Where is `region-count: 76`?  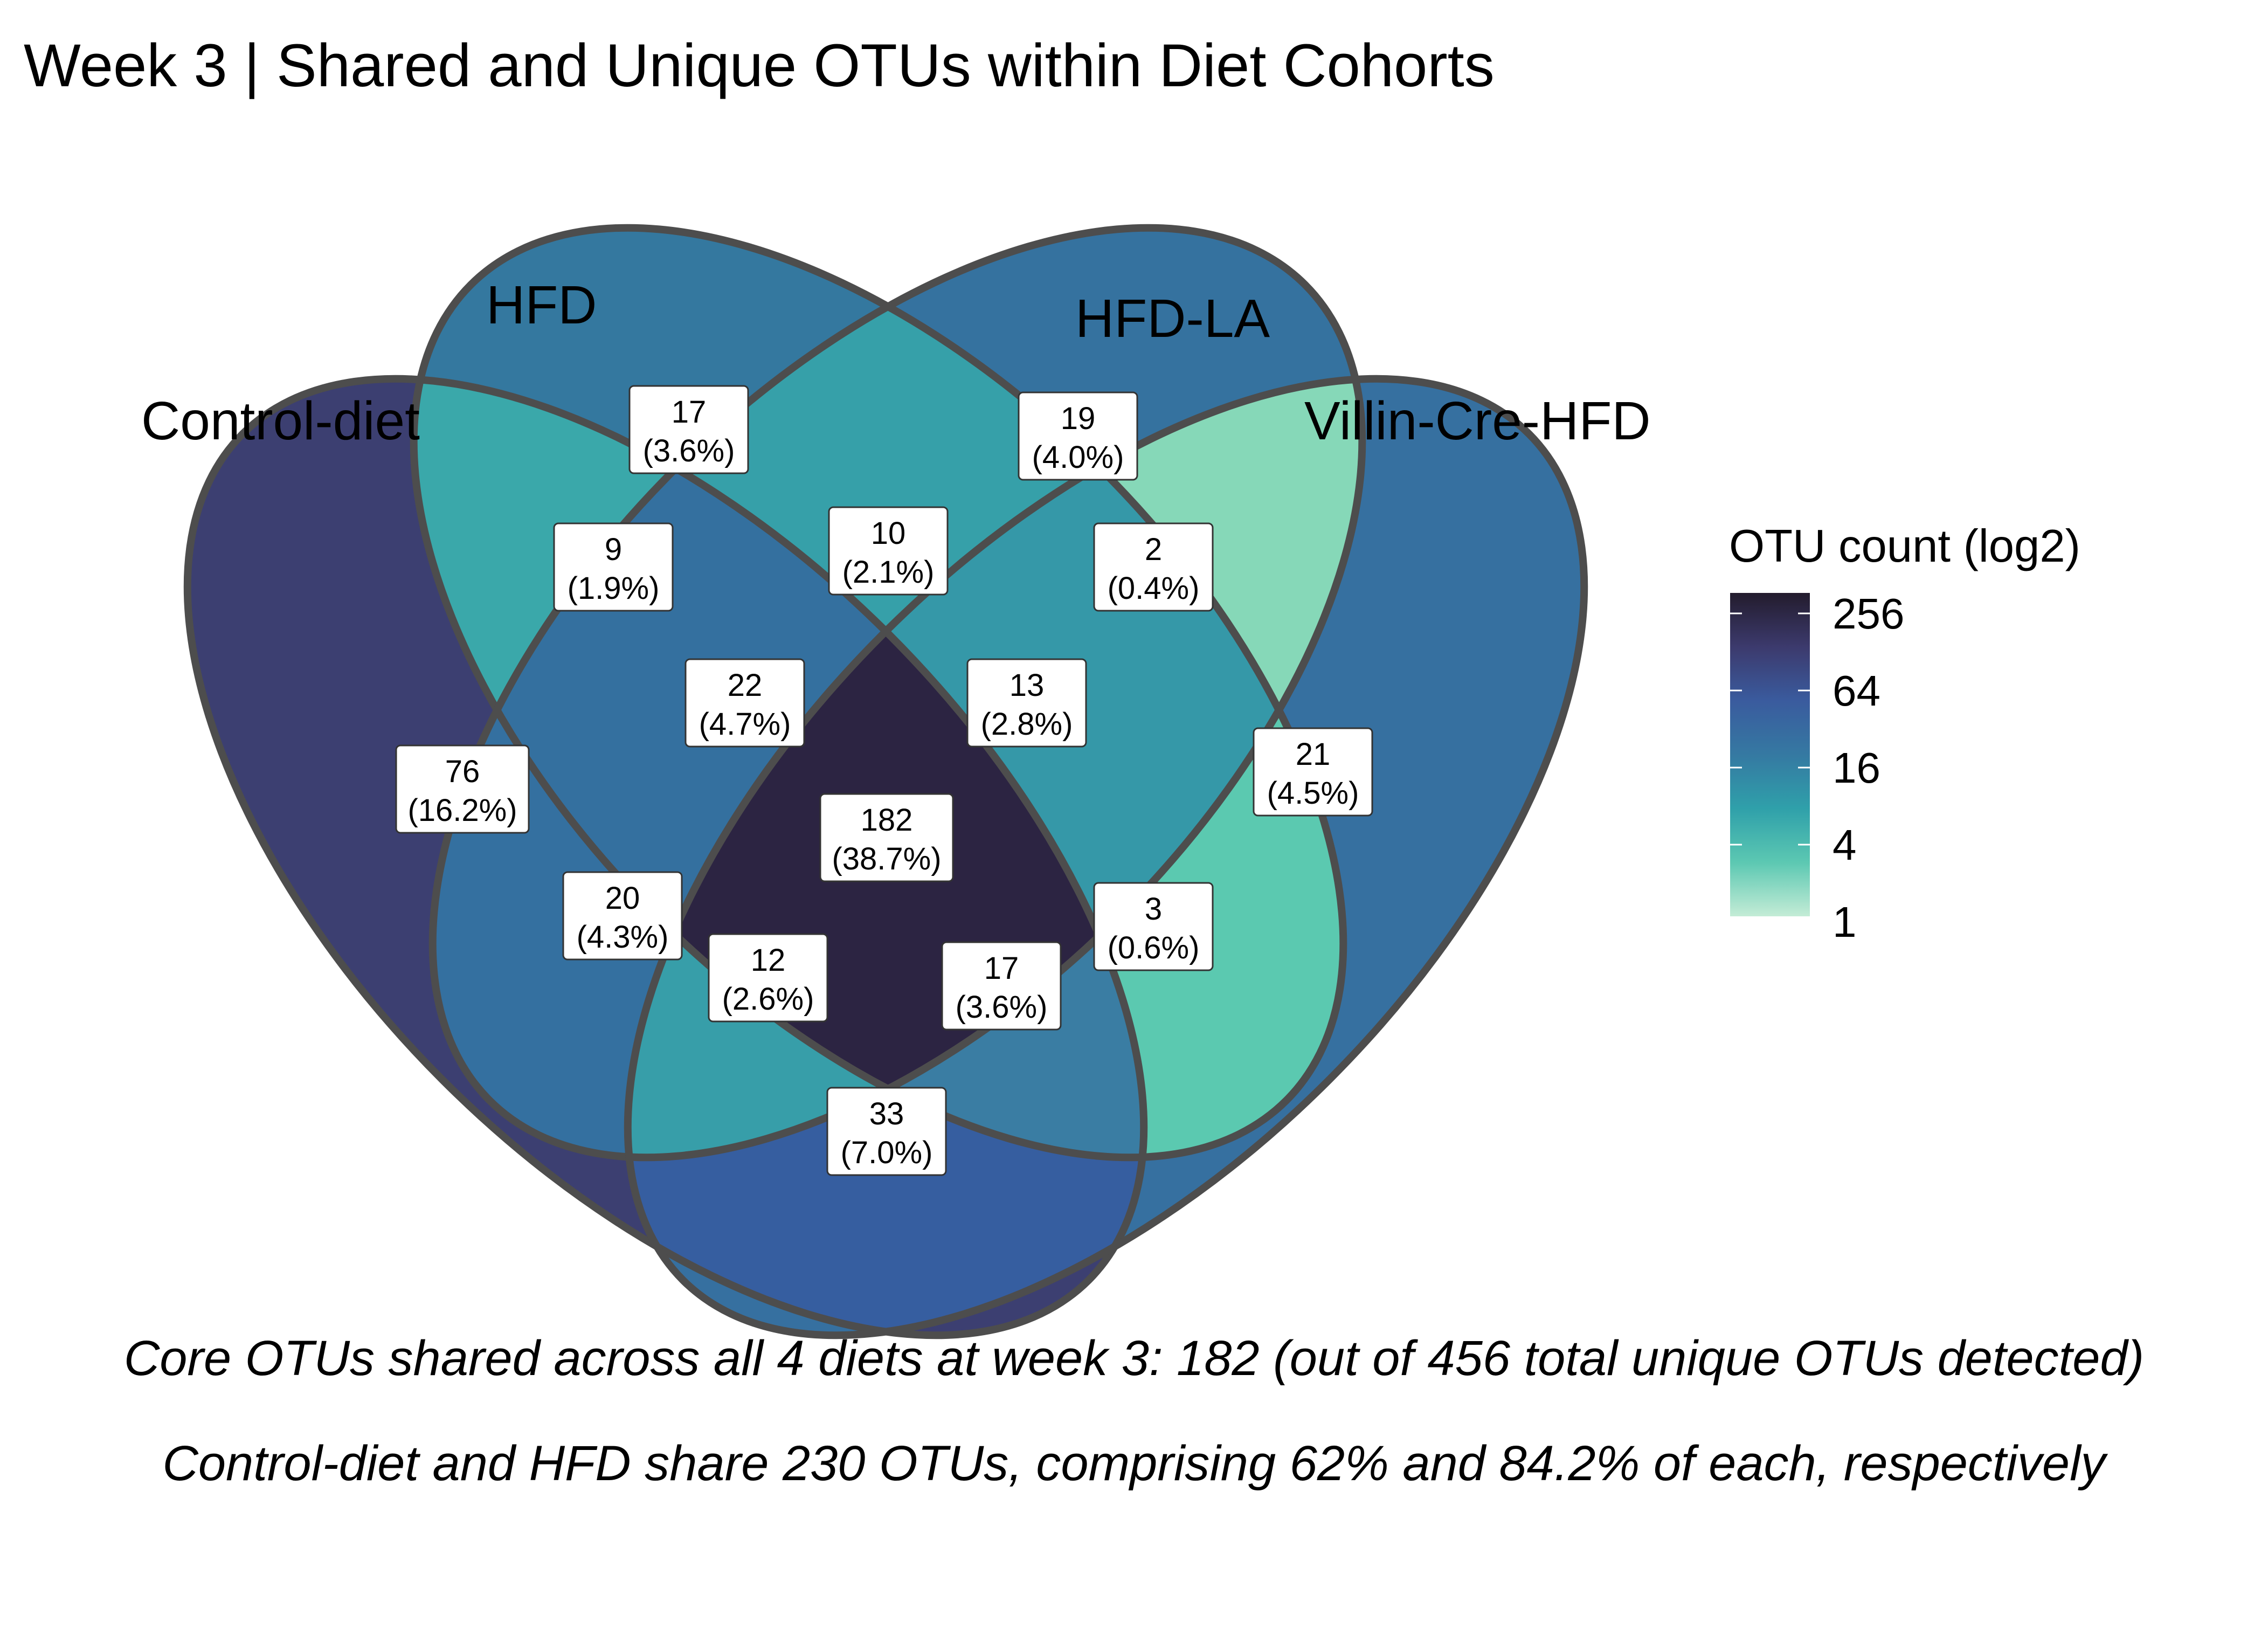
region-count: 76 is located at coordinates (462, 771).